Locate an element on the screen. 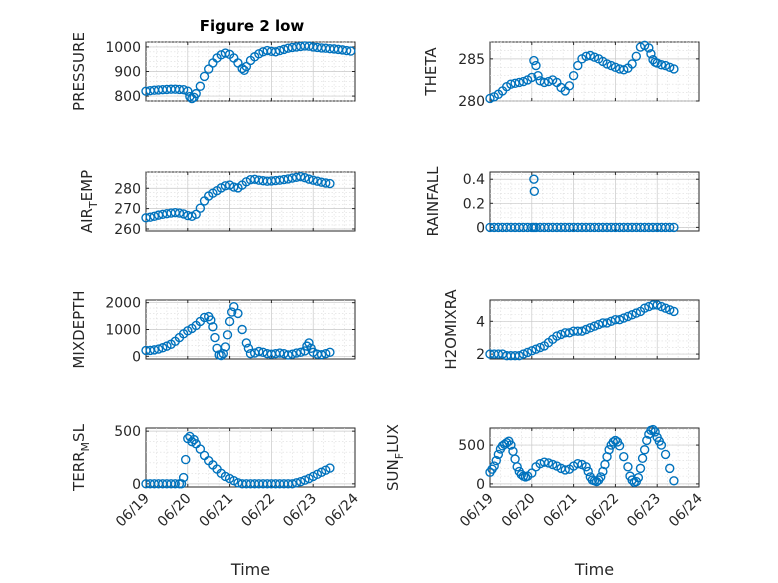  y-axis-label: MIXDEPTH is located at coordinates (79, 329).